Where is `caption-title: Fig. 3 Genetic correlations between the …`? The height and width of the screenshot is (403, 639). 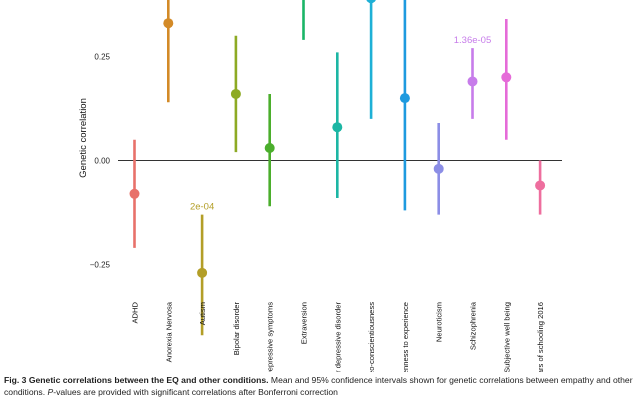
caption-title: Fig. 3 Genetic correlations between the … is located at coordinates (136, 380).